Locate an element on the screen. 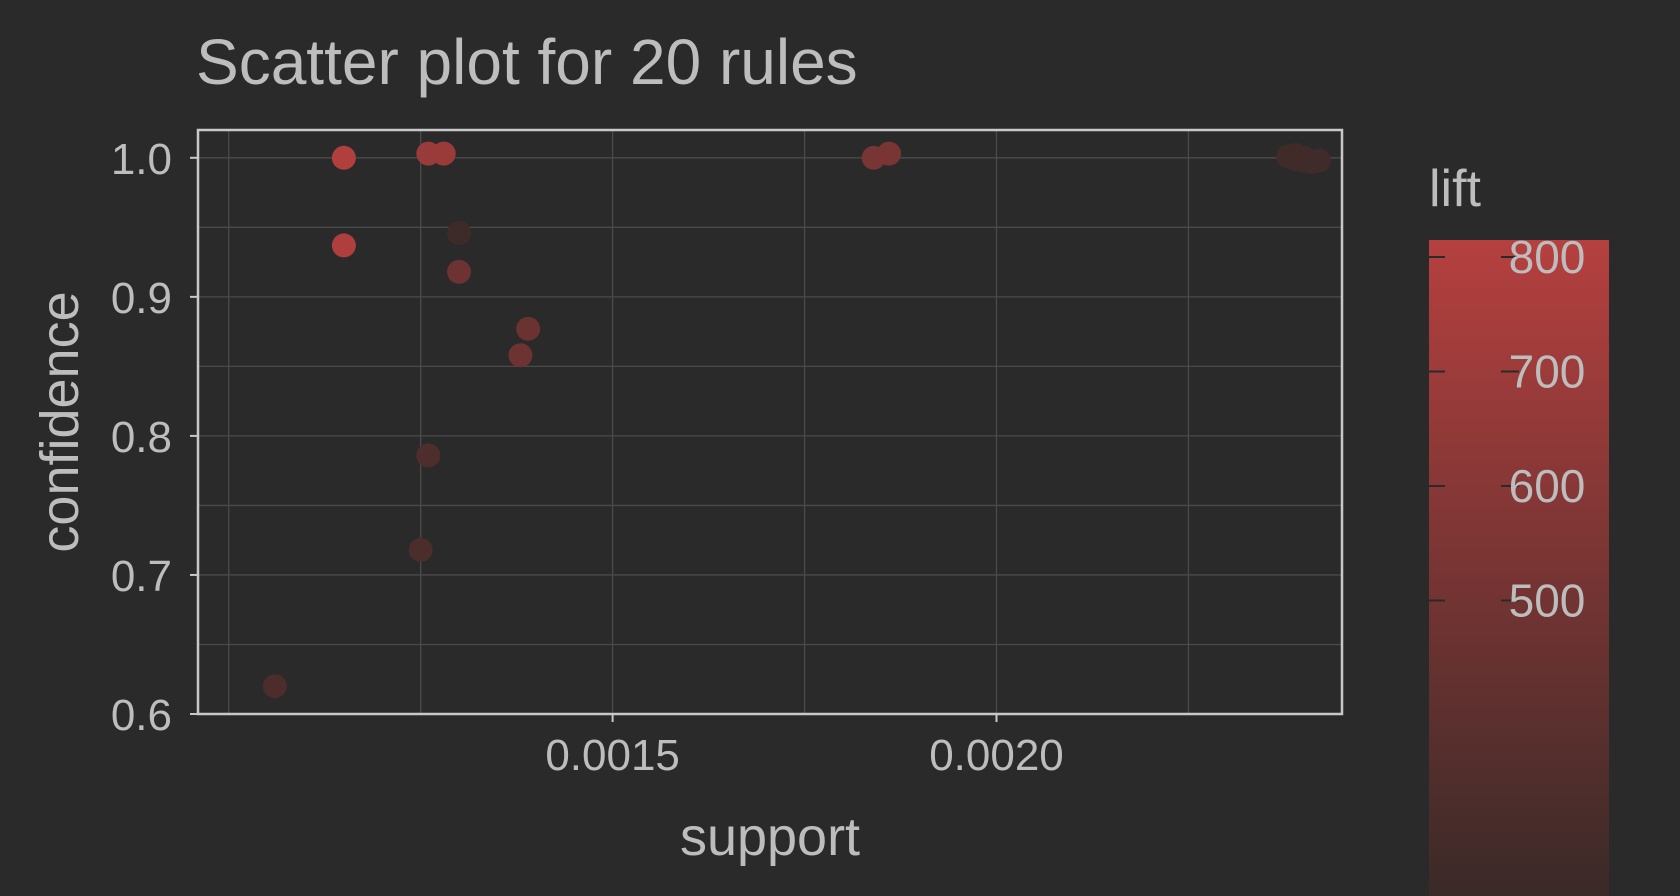  x-axis-label: support is located at coordinates (770, 837).